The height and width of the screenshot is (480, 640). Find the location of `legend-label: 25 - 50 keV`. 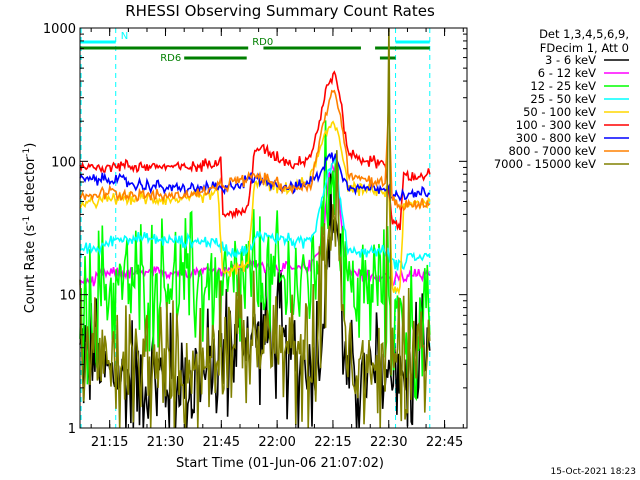

legend-label: 25 - 50 keV is located at coordinates (563, 99).